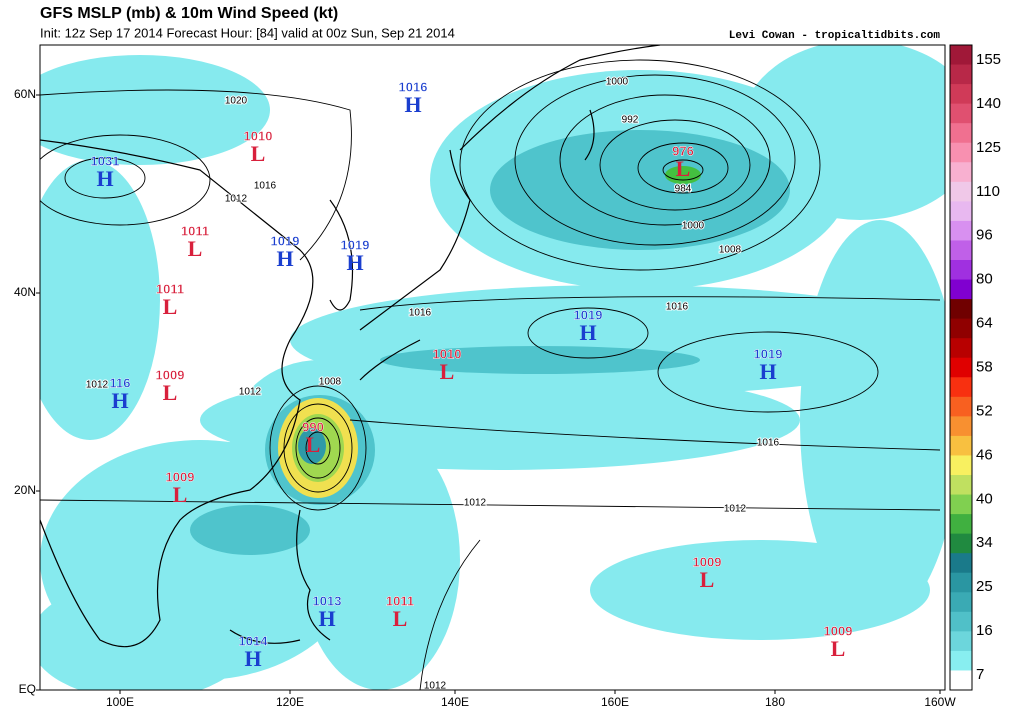 This screenshot has width=1024, height=720. Describe the element at coordinates (258, 135) in the screenshot. I see `pressure-value: 1010` at that location.